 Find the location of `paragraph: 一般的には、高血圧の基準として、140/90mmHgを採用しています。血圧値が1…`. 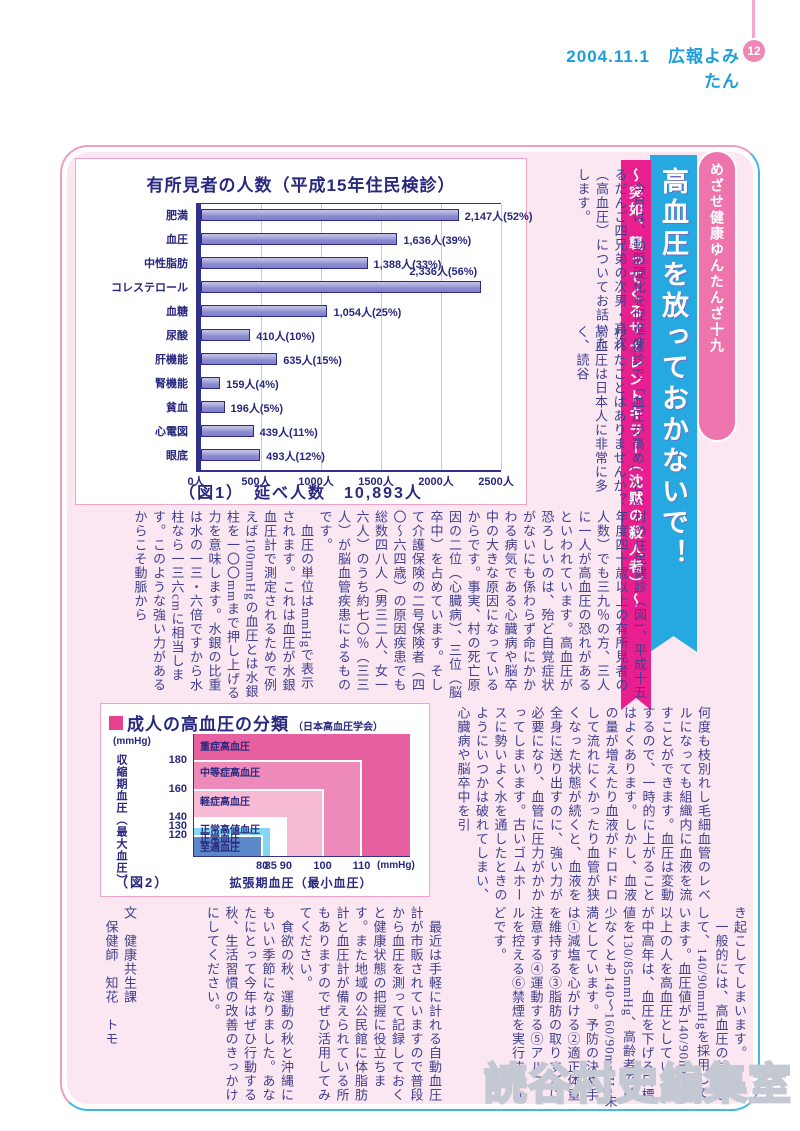

paragraph: 一般的には、高血圧の基準として、140/90mmHgを採用しています。血圧値が1… is located at coordinates (610, 1007).